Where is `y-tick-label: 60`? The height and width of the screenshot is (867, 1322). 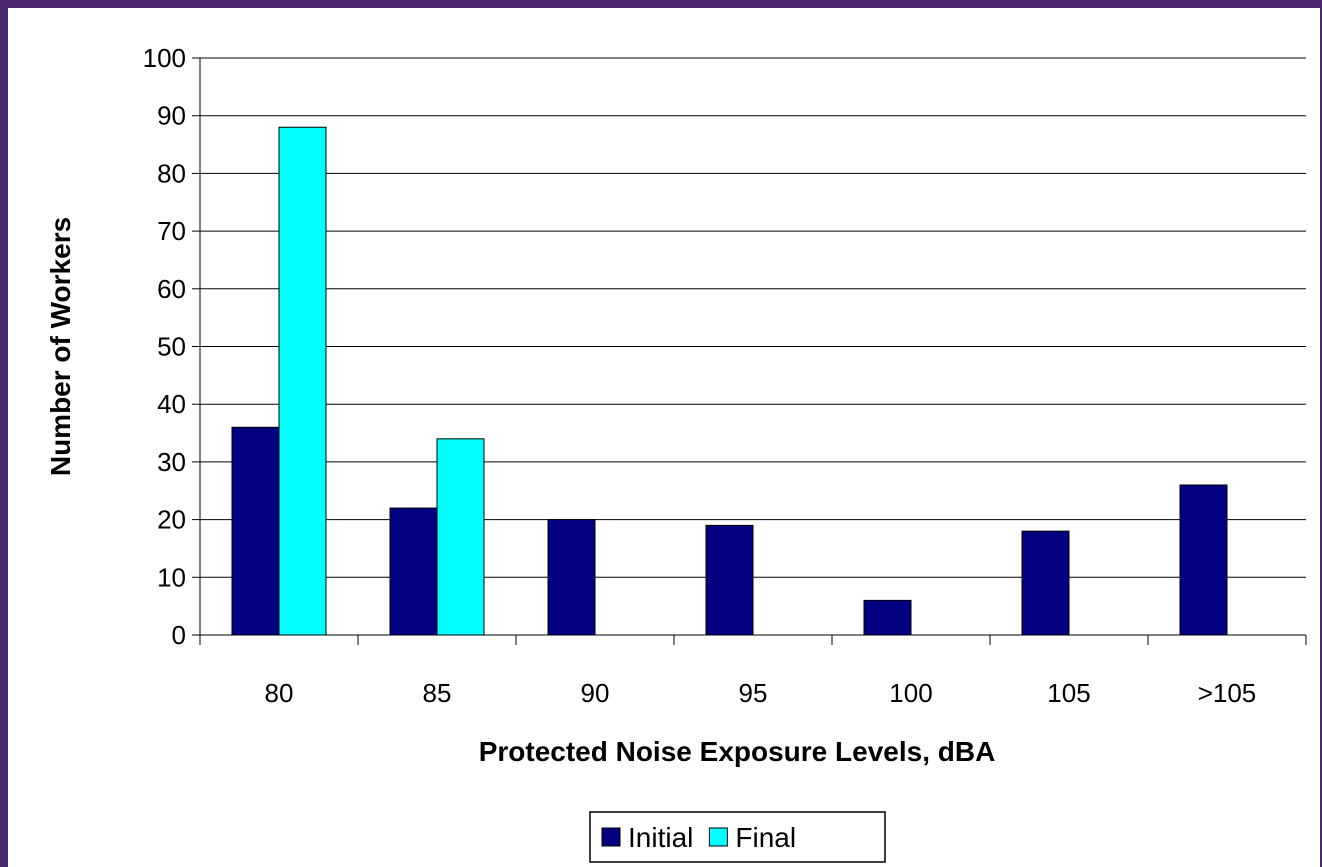 y-tick-label: 60 is located at coordinates (171, 289).